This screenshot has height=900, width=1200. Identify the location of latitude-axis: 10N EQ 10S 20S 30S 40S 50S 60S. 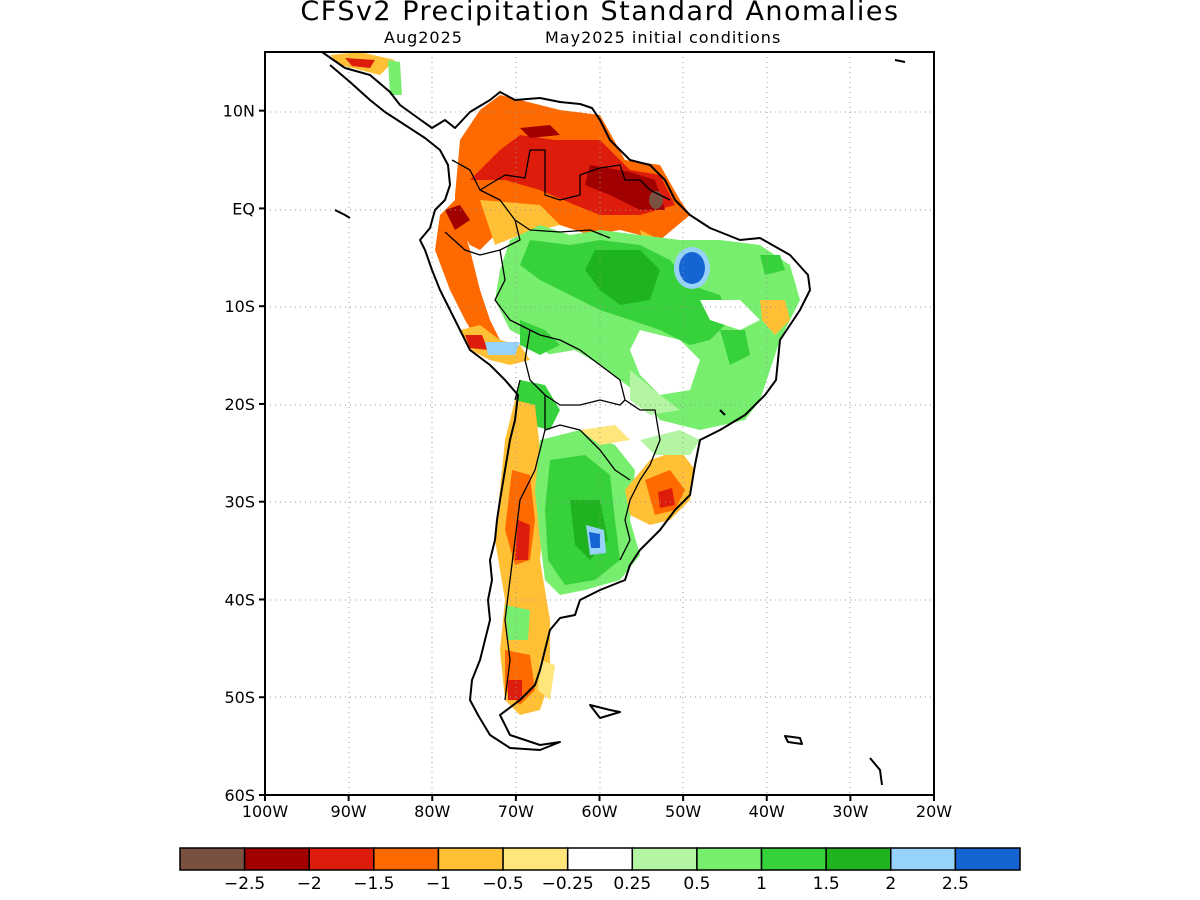
(244, 453).